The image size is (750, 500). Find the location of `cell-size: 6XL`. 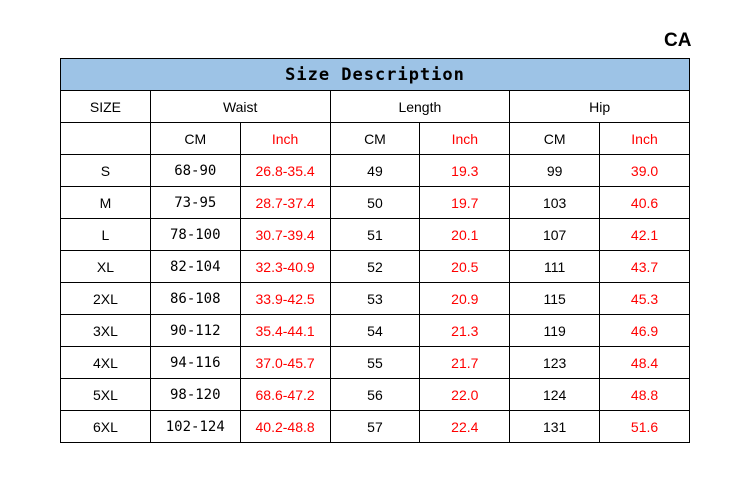

cell-size: 6XL is located at coordinates (105, 426).